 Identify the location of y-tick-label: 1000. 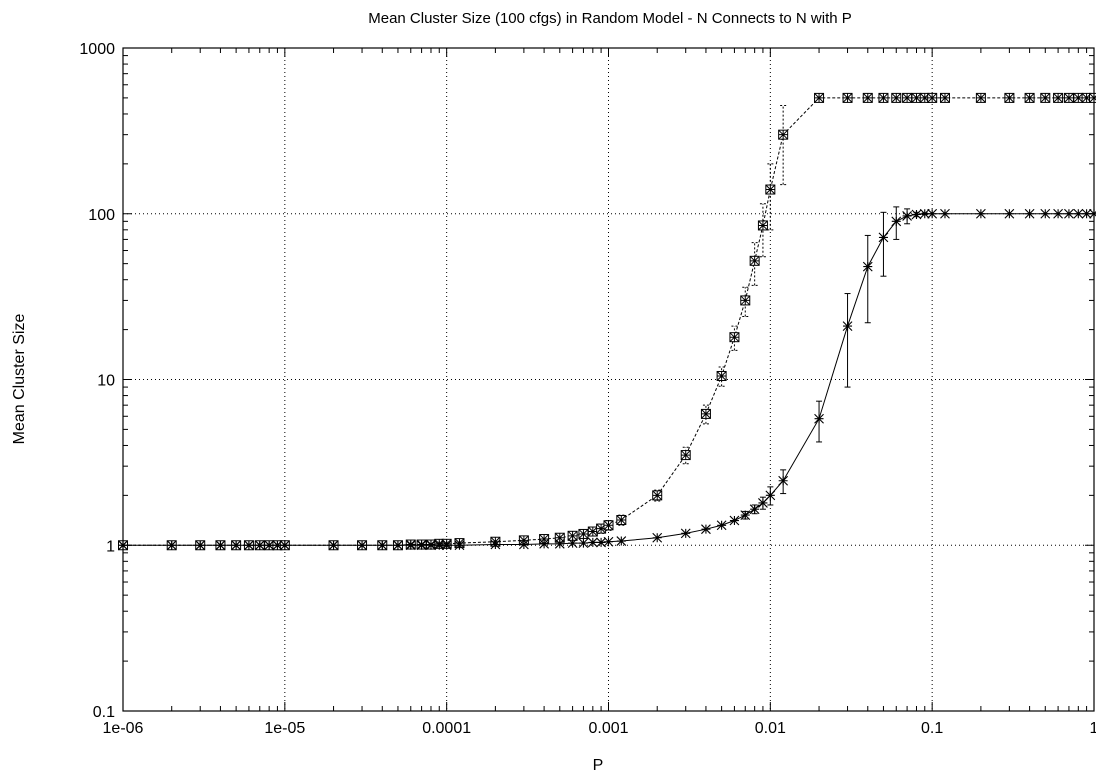
(97, 49).